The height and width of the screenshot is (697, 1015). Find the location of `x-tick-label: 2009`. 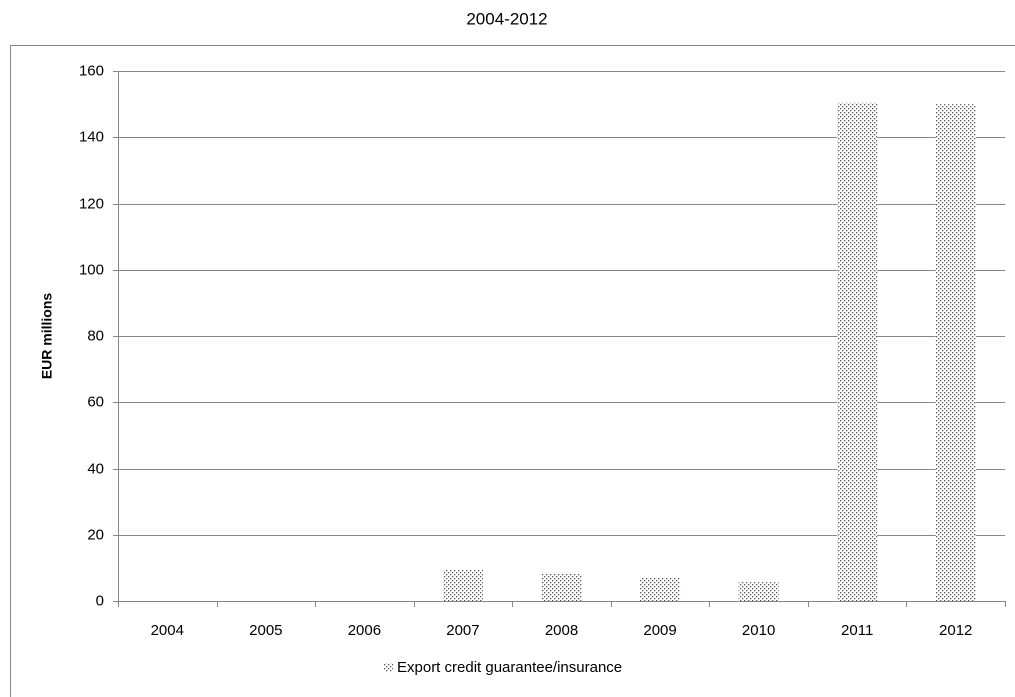

x-tick-label: 2009 is located at coordinates (659, 630).